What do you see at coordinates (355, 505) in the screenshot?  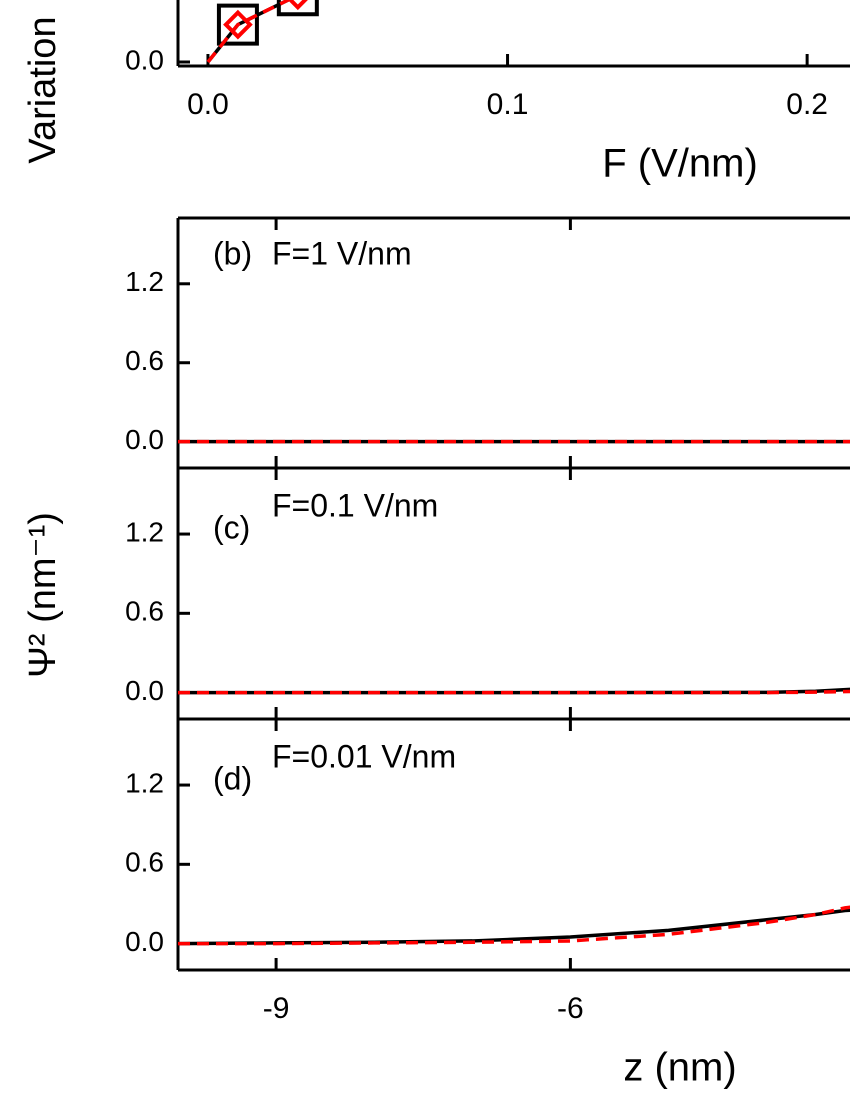 I see `annotation: F=0.1 V/nm` at bounding box center [355, 505].